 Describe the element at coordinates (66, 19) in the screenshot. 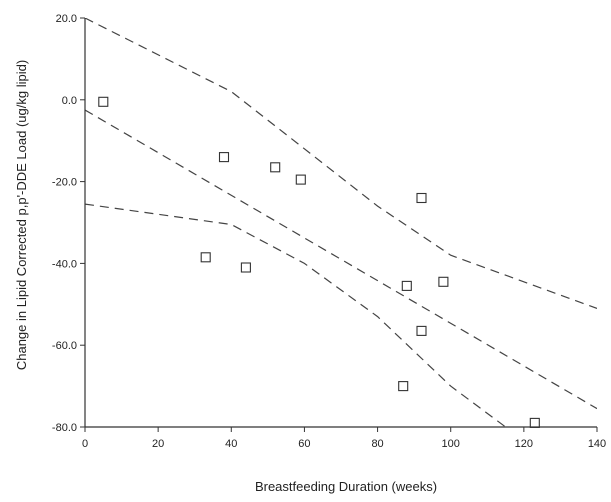

I see `y-tick-label: 20.0` at that location.